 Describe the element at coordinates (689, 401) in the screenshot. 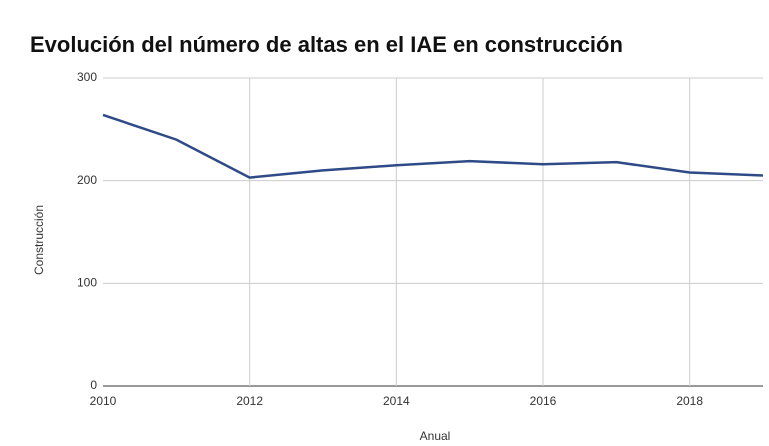

I see `x-tick-label: 2018` at that location.